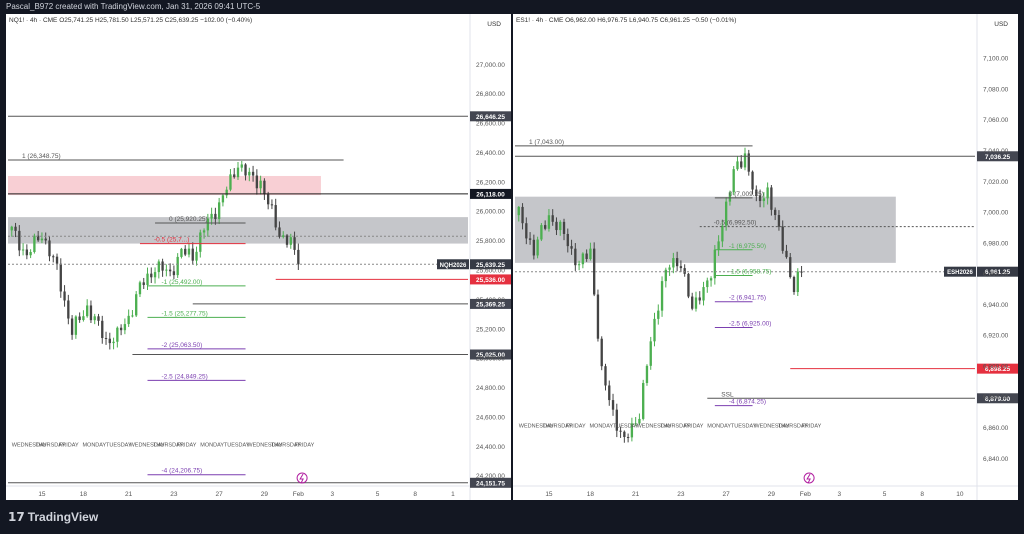 This screenshot has height=534, width=1024. Describe the element at coordinates (164, 185) in the screenshot. I see `supply_zone-rect` at that location.